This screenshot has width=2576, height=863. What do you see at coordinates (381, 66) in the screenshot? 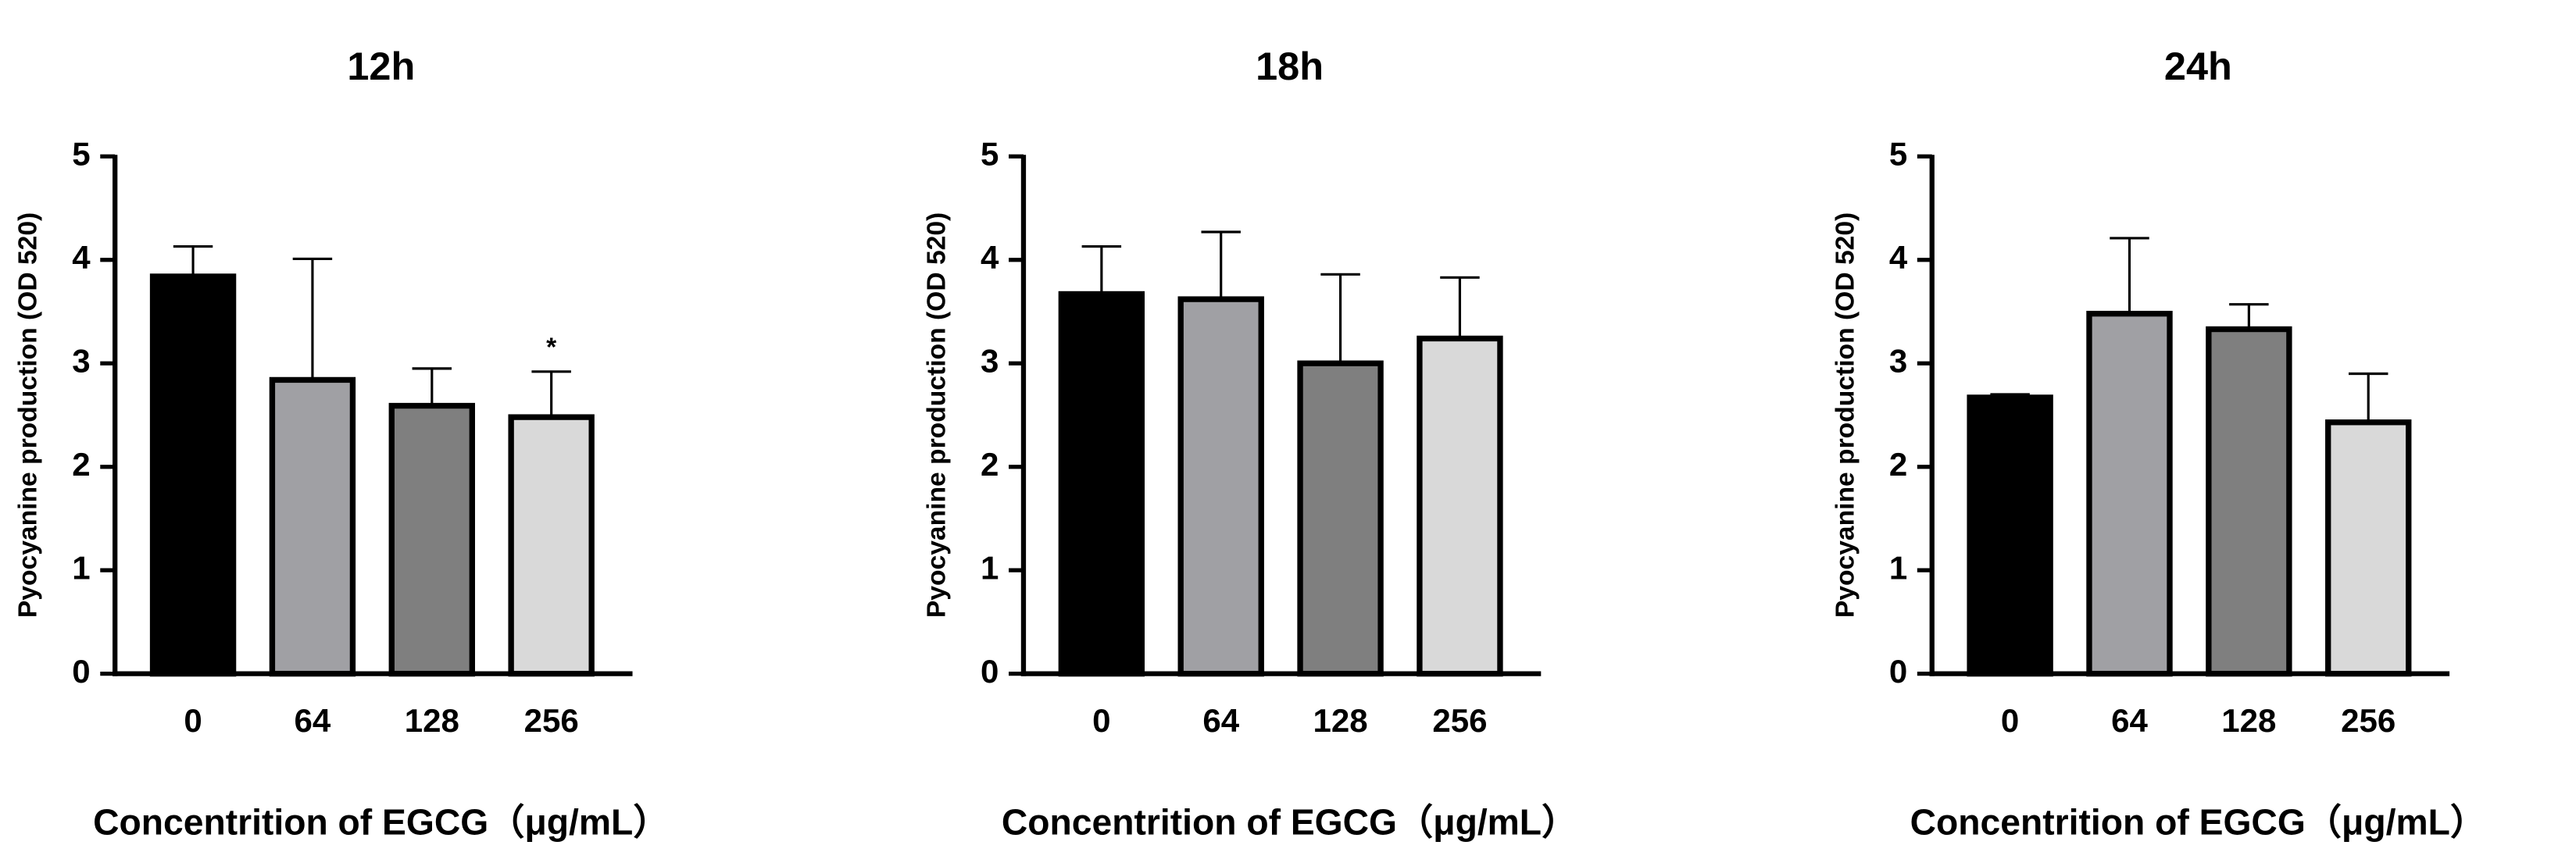
I see `chart-title: 12h` at bounding box center [381, 66].